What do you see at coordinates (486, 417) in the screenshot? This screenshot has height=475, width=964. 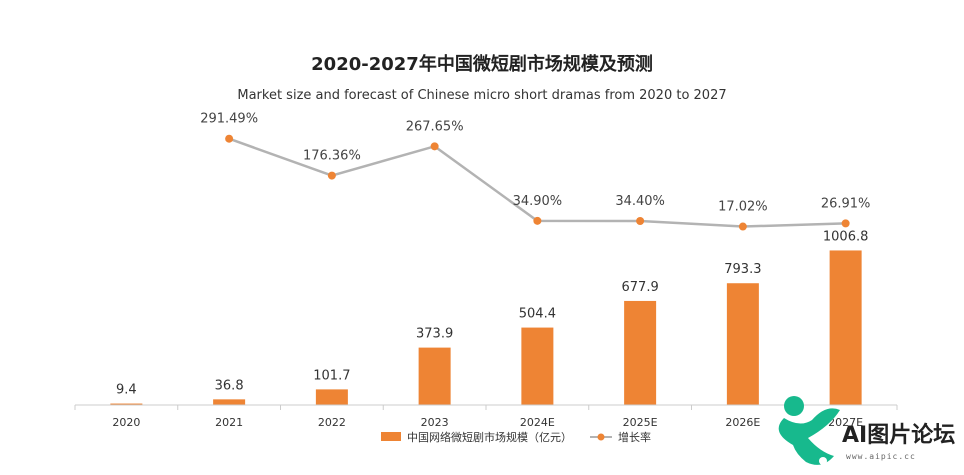 I see `x-axis-ticks: 2020 2021 2022 2023 2024E 2025E 2026E 2027E` at bounding box center [486, 417].